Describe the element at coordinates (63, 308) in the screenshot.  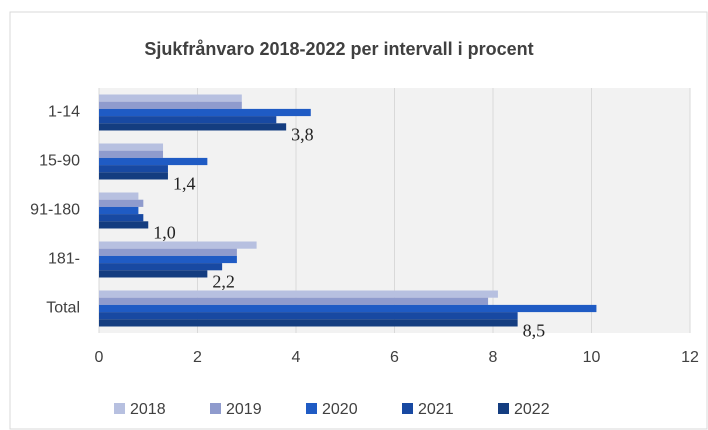
I see `y-tick-label: Total` at that location.